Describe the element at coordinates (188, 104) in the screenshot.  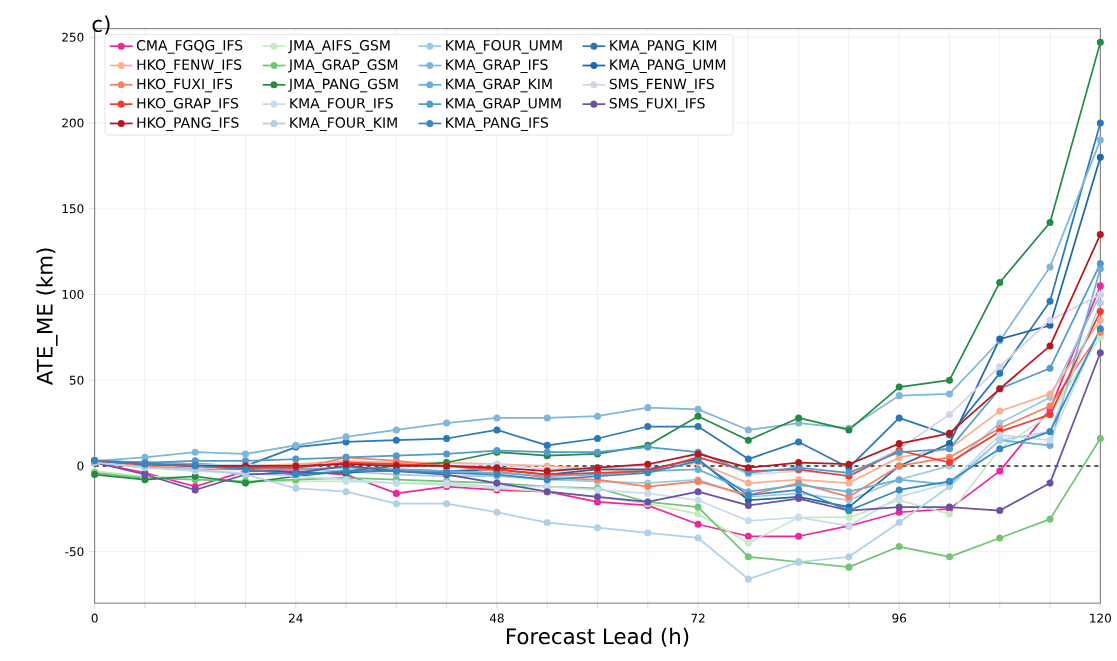
I see `legend-label: HKO_GRAP_IFS` at that location.